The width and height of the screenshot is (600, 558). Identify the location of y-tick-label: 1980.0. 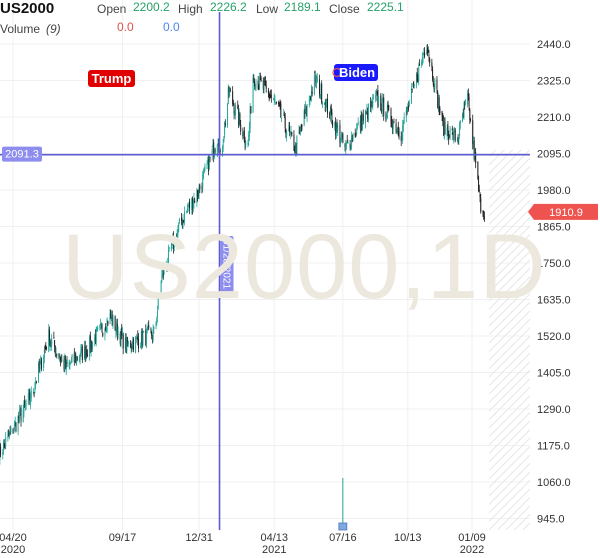
(554, 191).